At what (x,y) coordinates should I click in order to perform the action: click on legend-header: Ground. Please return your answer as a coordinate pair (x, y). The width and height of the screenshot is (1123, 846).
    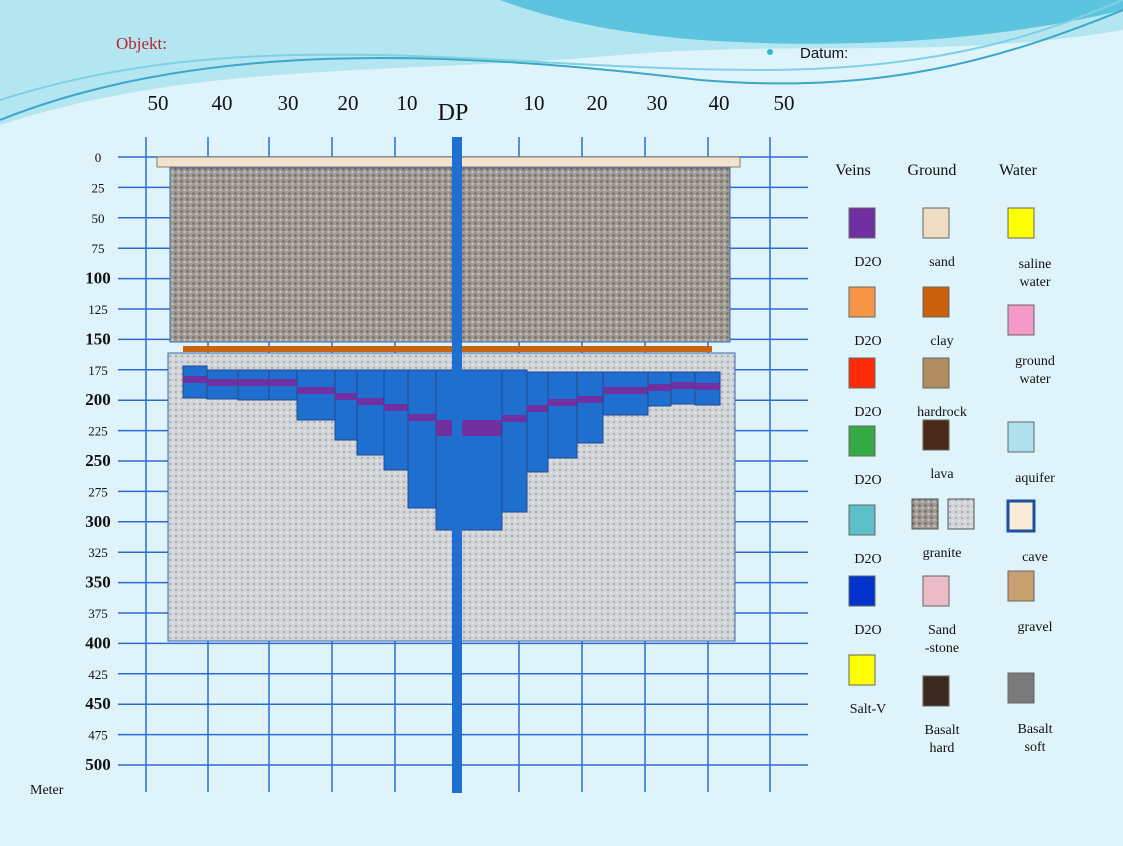
    Looking at the image, I should click on (932, 170).